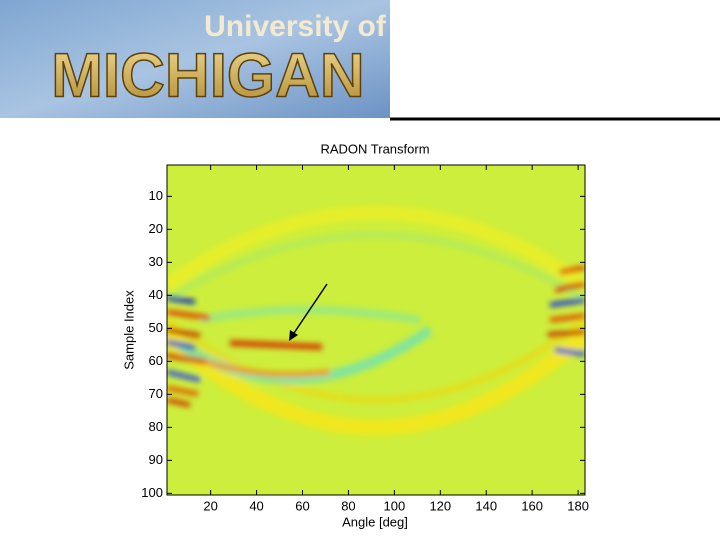 This screenshot has width=720, height=540. I want to click on y-tick-label: 40, so click(156, 294).